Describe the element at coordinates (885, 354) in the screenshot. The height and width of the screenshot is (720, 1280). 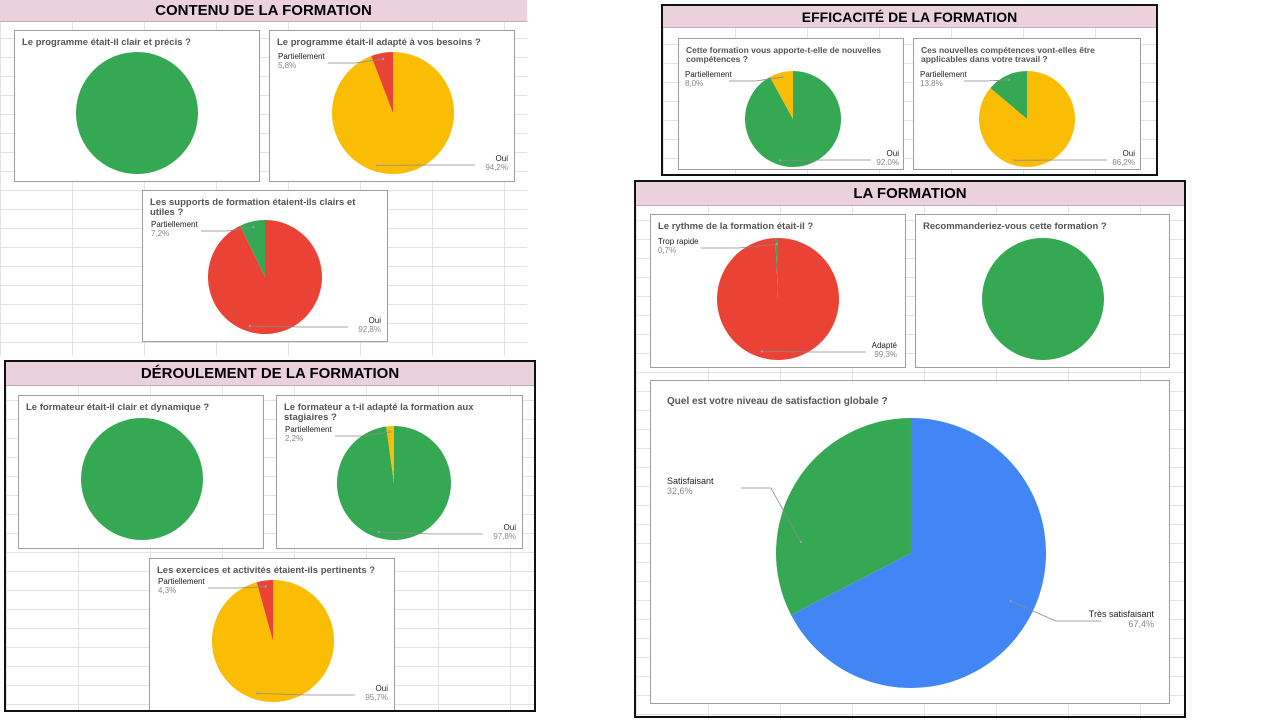
I see `slice-label-value: 99,3%` at that location.